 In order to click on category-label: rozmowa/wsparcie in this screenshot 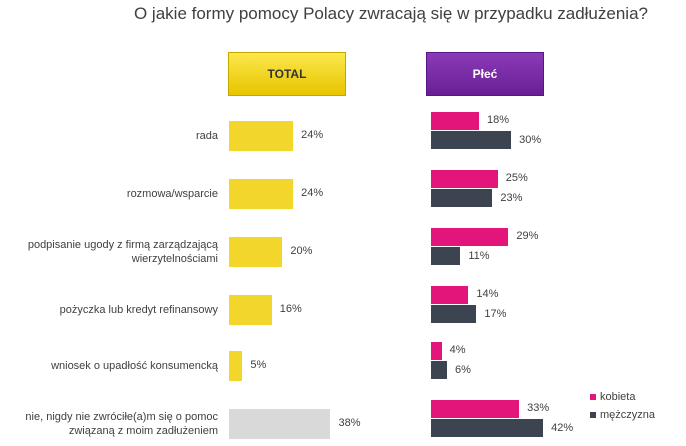, I will do `click(172, 194)`.